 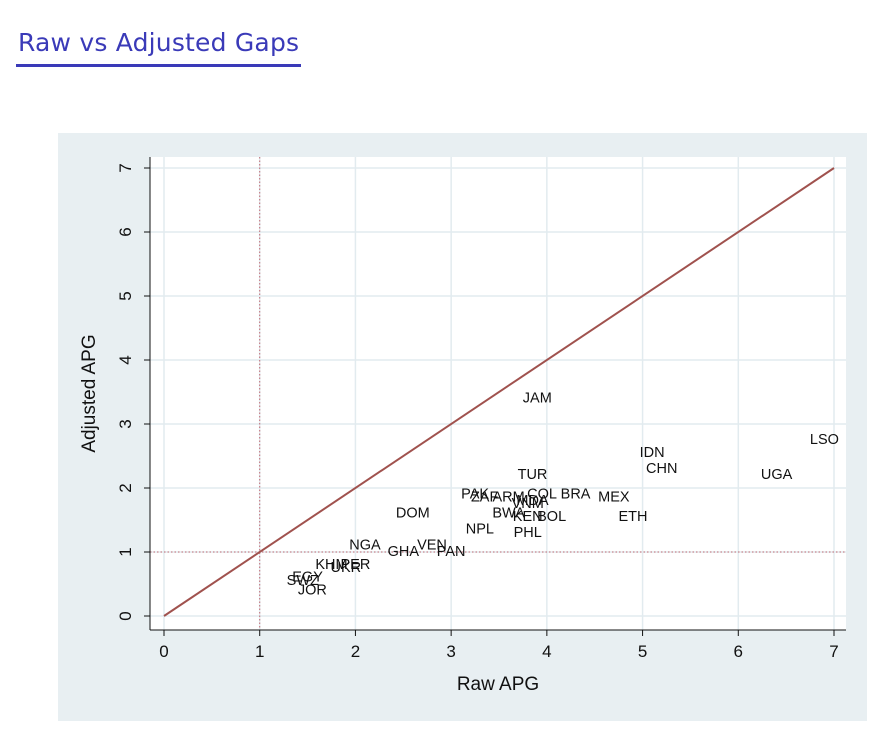 What do you see at coordinates (125, 487) in the screenshot?
I see `y-tick-label: 2` at bounding box center [125, 487].